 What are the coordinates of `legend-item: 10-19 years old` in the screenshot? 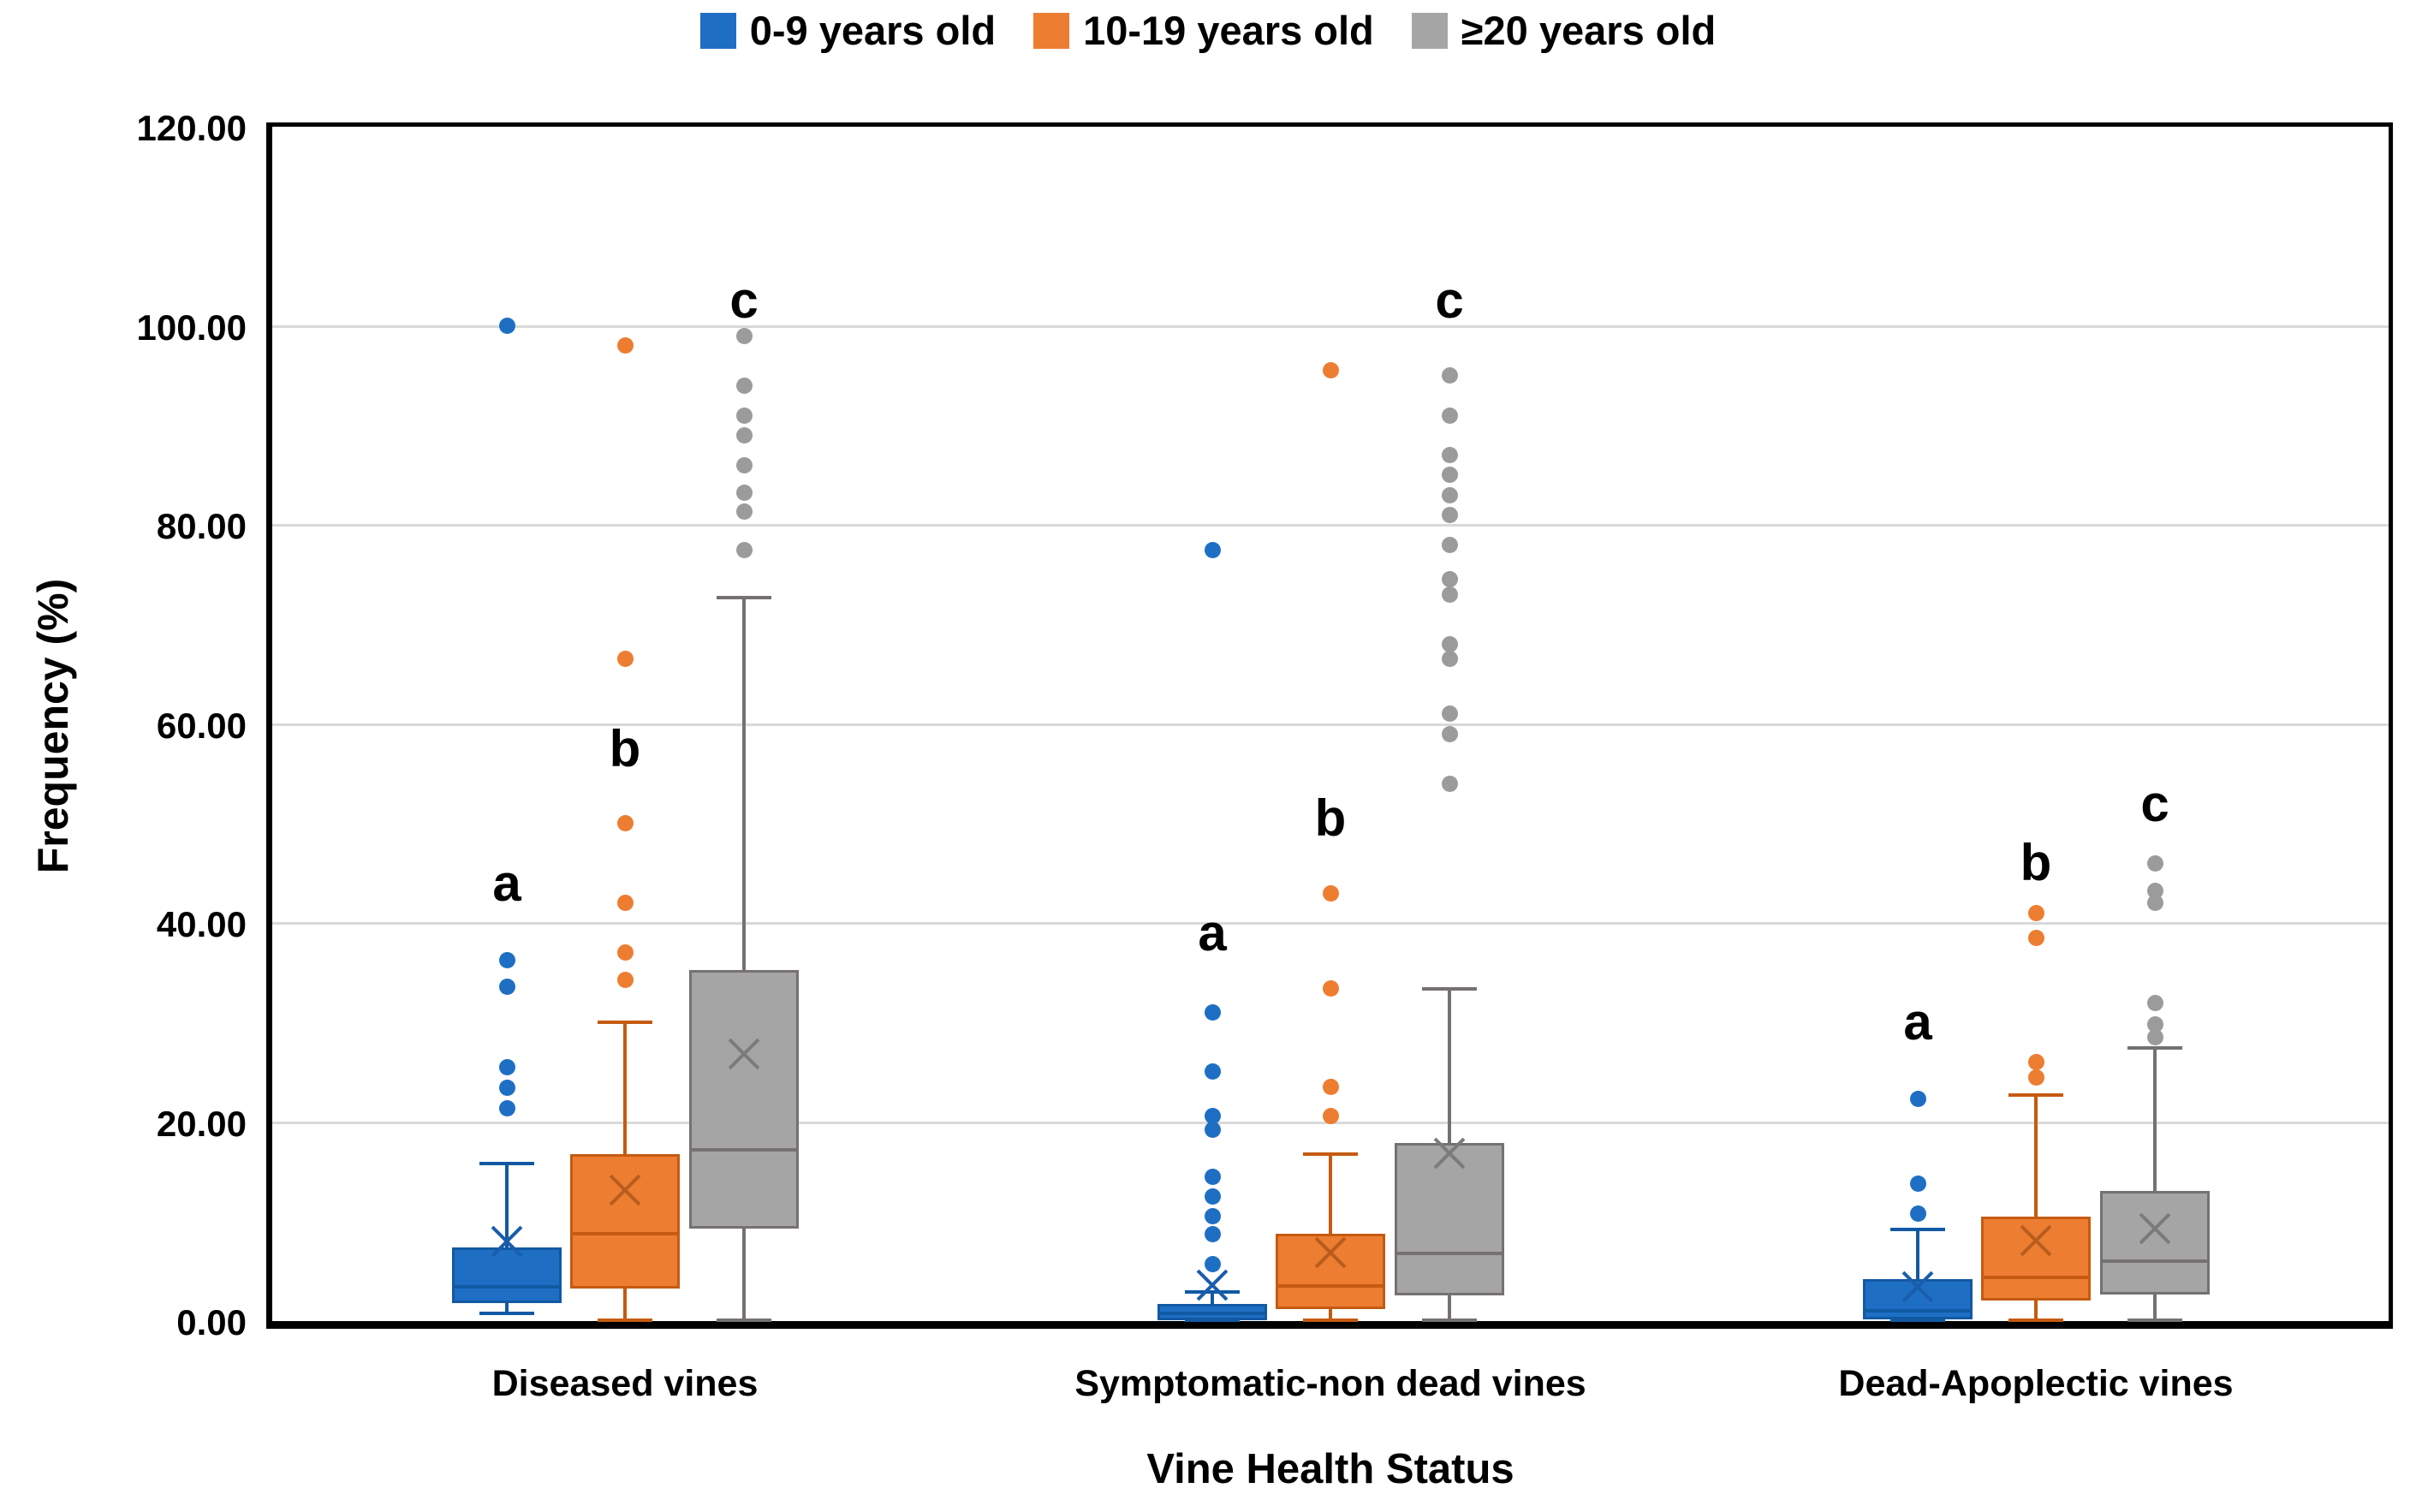 It's located at (1203, 30).